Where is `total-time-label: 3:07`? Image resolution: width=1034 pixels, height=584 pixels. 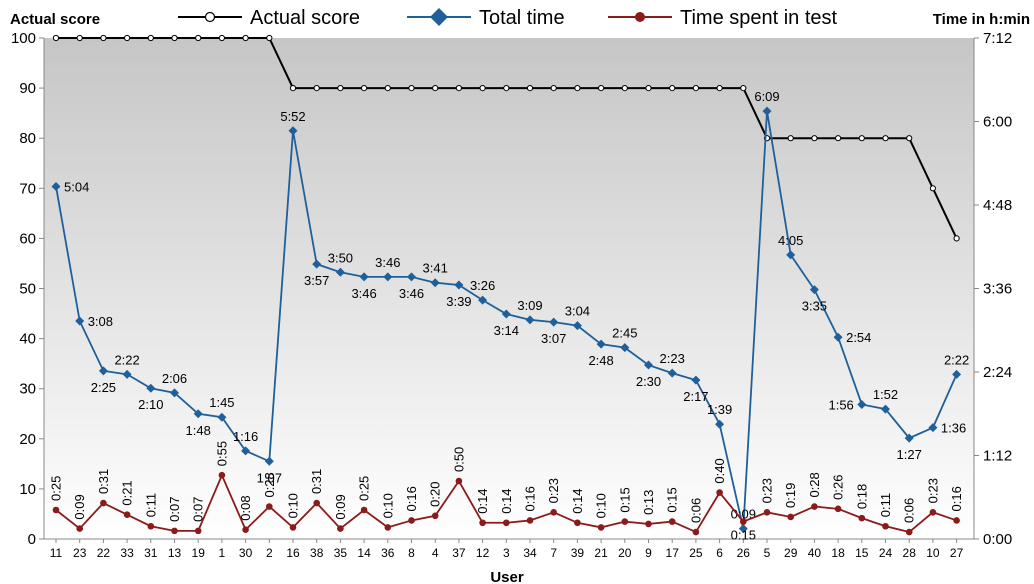
total-time-label: 3:07 is located at coordinates (553, 338).